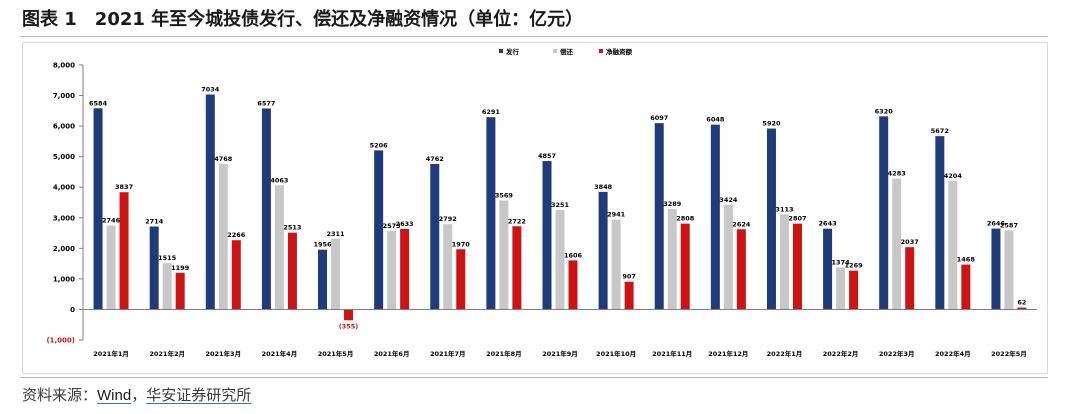 The height and width of the screenshot is (414, 1068). I want to click on data-label-1-13: 5920, so click(771, 124).